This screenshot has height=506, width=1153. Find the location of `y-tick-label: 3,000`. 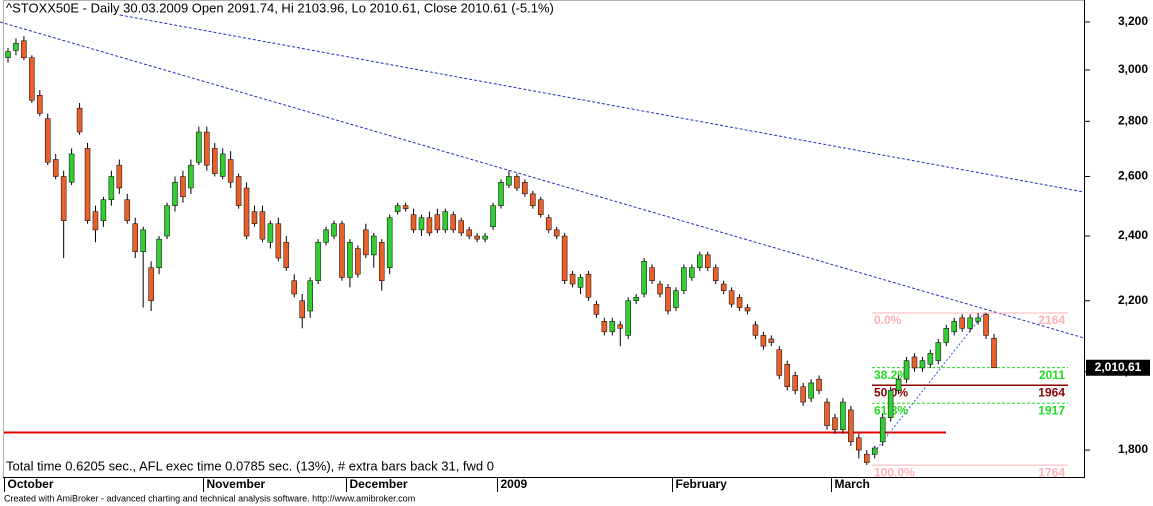

y-tick-label: 3,000 is located at coordinates (1133, 69).